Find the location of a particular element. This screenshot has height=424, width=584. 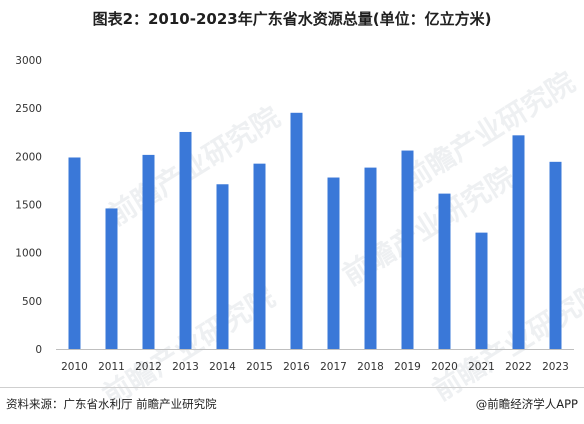

y-tick-label: 3000 is located at coordinates (28, 61).